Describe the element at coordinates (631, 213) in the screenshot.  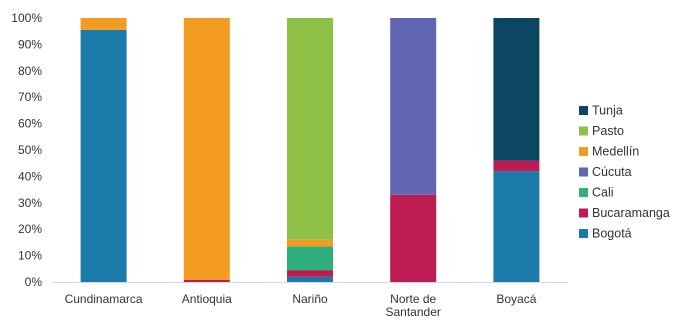
I see `legend-label: Bucaramanga` at that location.